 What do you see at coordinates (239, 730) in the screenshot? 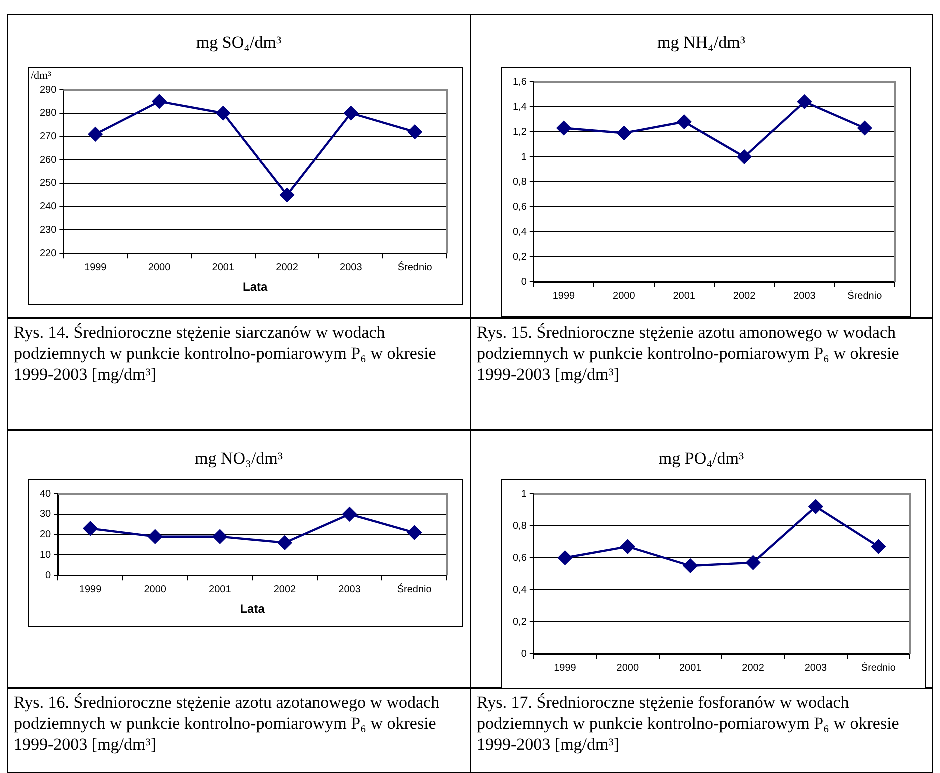
I see `text: Rys. 16. Średnioroczne stężenie azotu azotanowego w wodach podziemnych w punkcie kontrolno-pomiarowym P₆ w okresie 1999-2003 [mg/dm³]` at bounding box center [239, 730].